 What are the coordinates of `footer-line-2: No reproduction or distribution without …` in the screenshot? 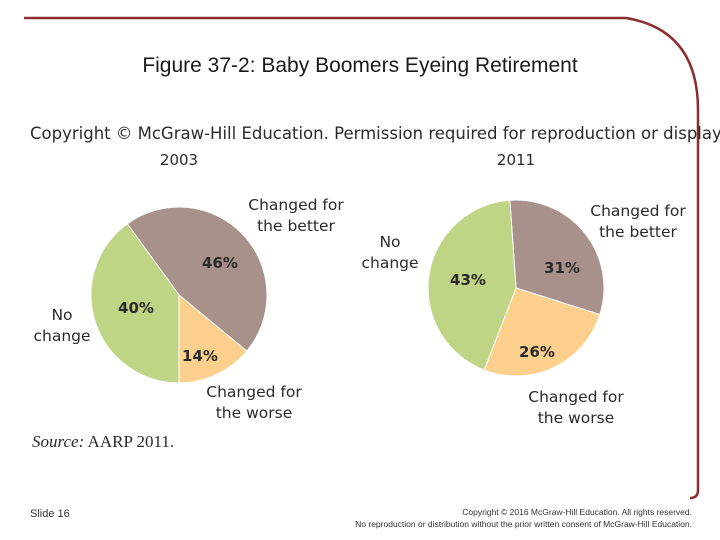 It's located at (523, 524).